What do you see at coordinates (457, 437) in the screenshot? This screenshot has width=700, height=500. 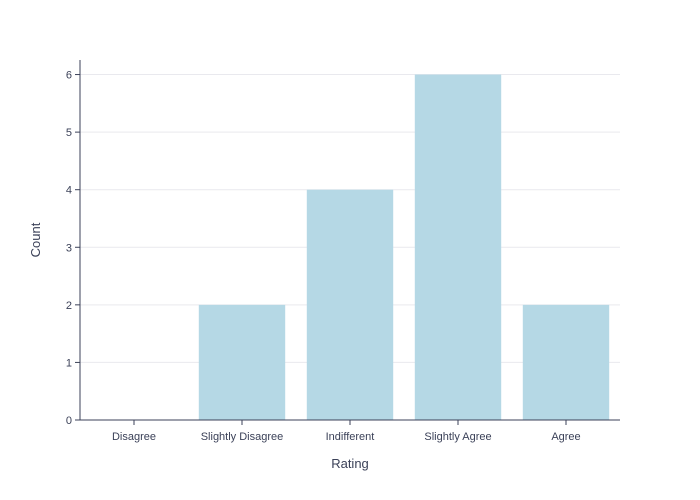 I see `x-tick-label: Slightly Agree` at bounding box center [457, 437].